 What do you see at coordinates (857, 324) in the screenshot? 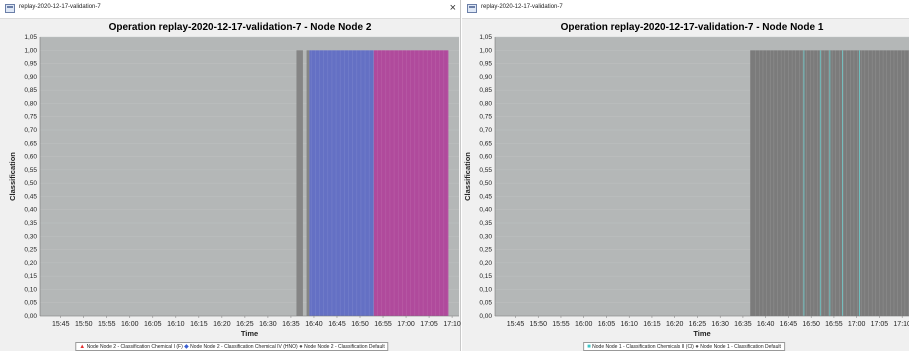
I see `x-tick-label: 17:00` at bounding box center [857, 324].